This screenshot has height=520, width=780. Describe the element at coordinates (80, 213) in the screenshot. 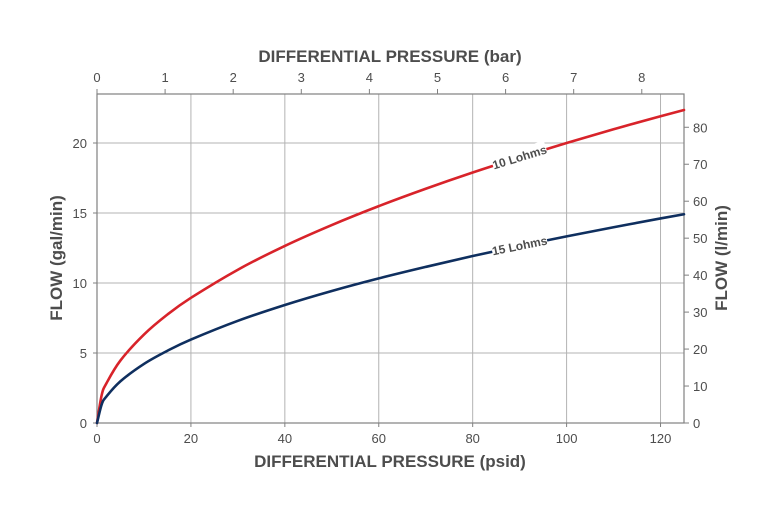

I see `y-left-tick-label: 15` at that location.